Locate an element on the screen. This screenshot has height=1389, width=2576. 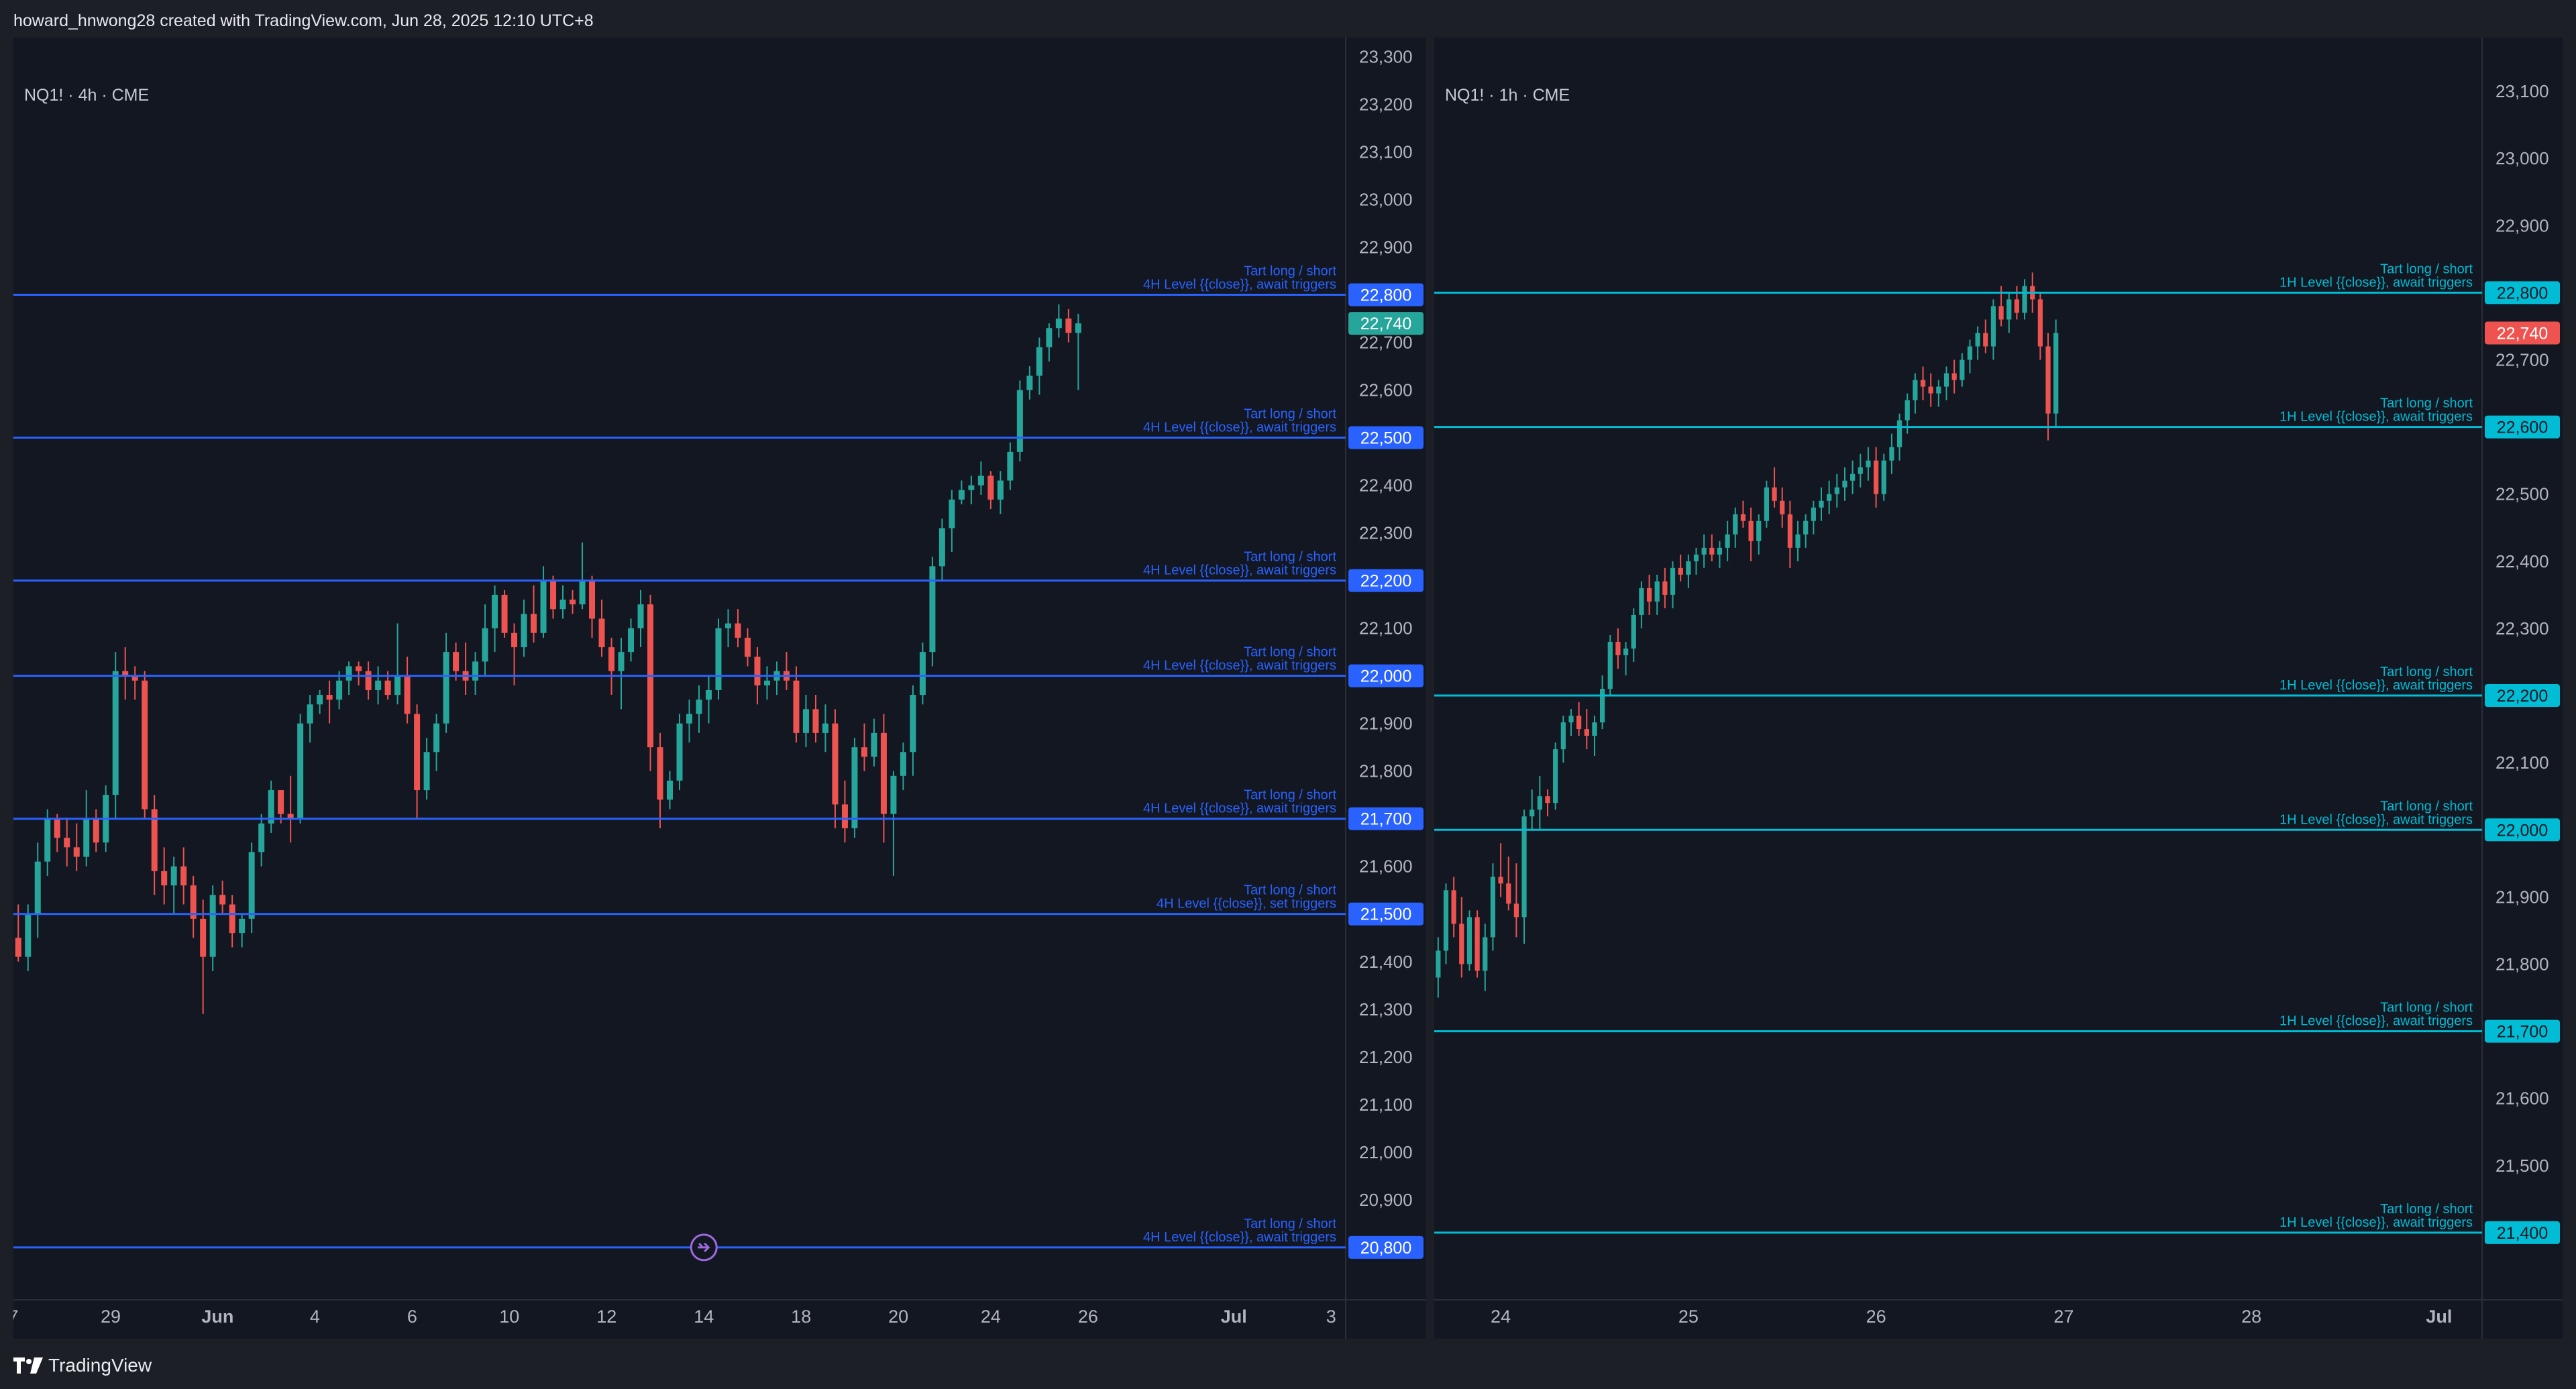
last-price-label: 22,740 is located at coordinates (2522, 334).